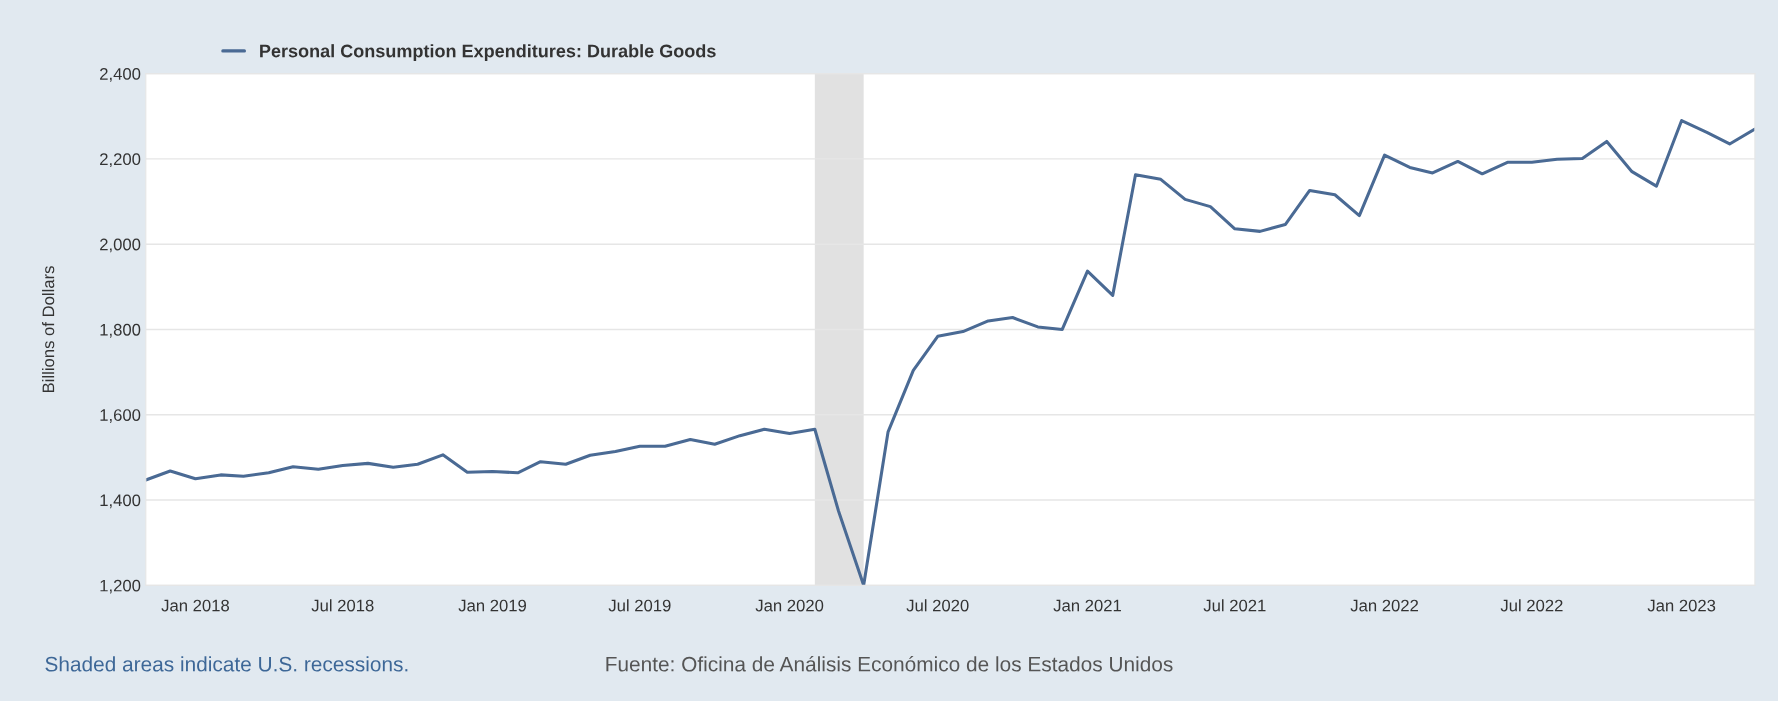  What do you see at coordinates (1087, 605) in the screenshot?
I see `x-tick-label: Jan 2021` at bounding box center [1087, 605].